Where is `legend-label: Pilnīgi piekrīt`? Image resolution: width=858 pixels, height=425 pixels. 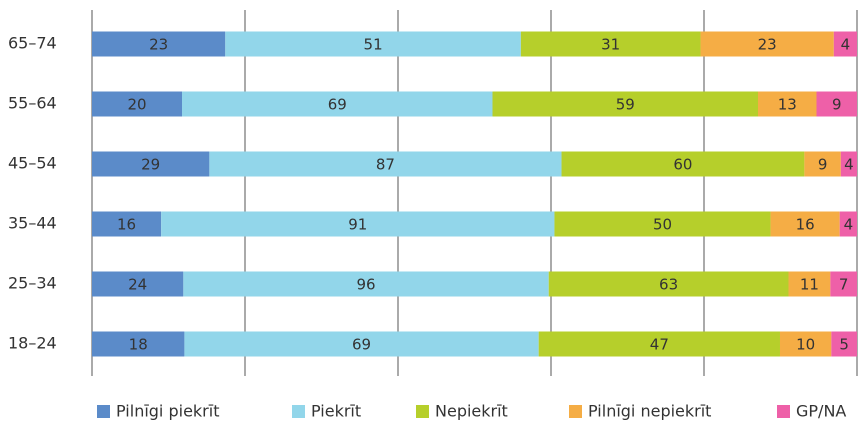 legend-label: Pilnīgi piekrīt is located at coordinates (167, 411).